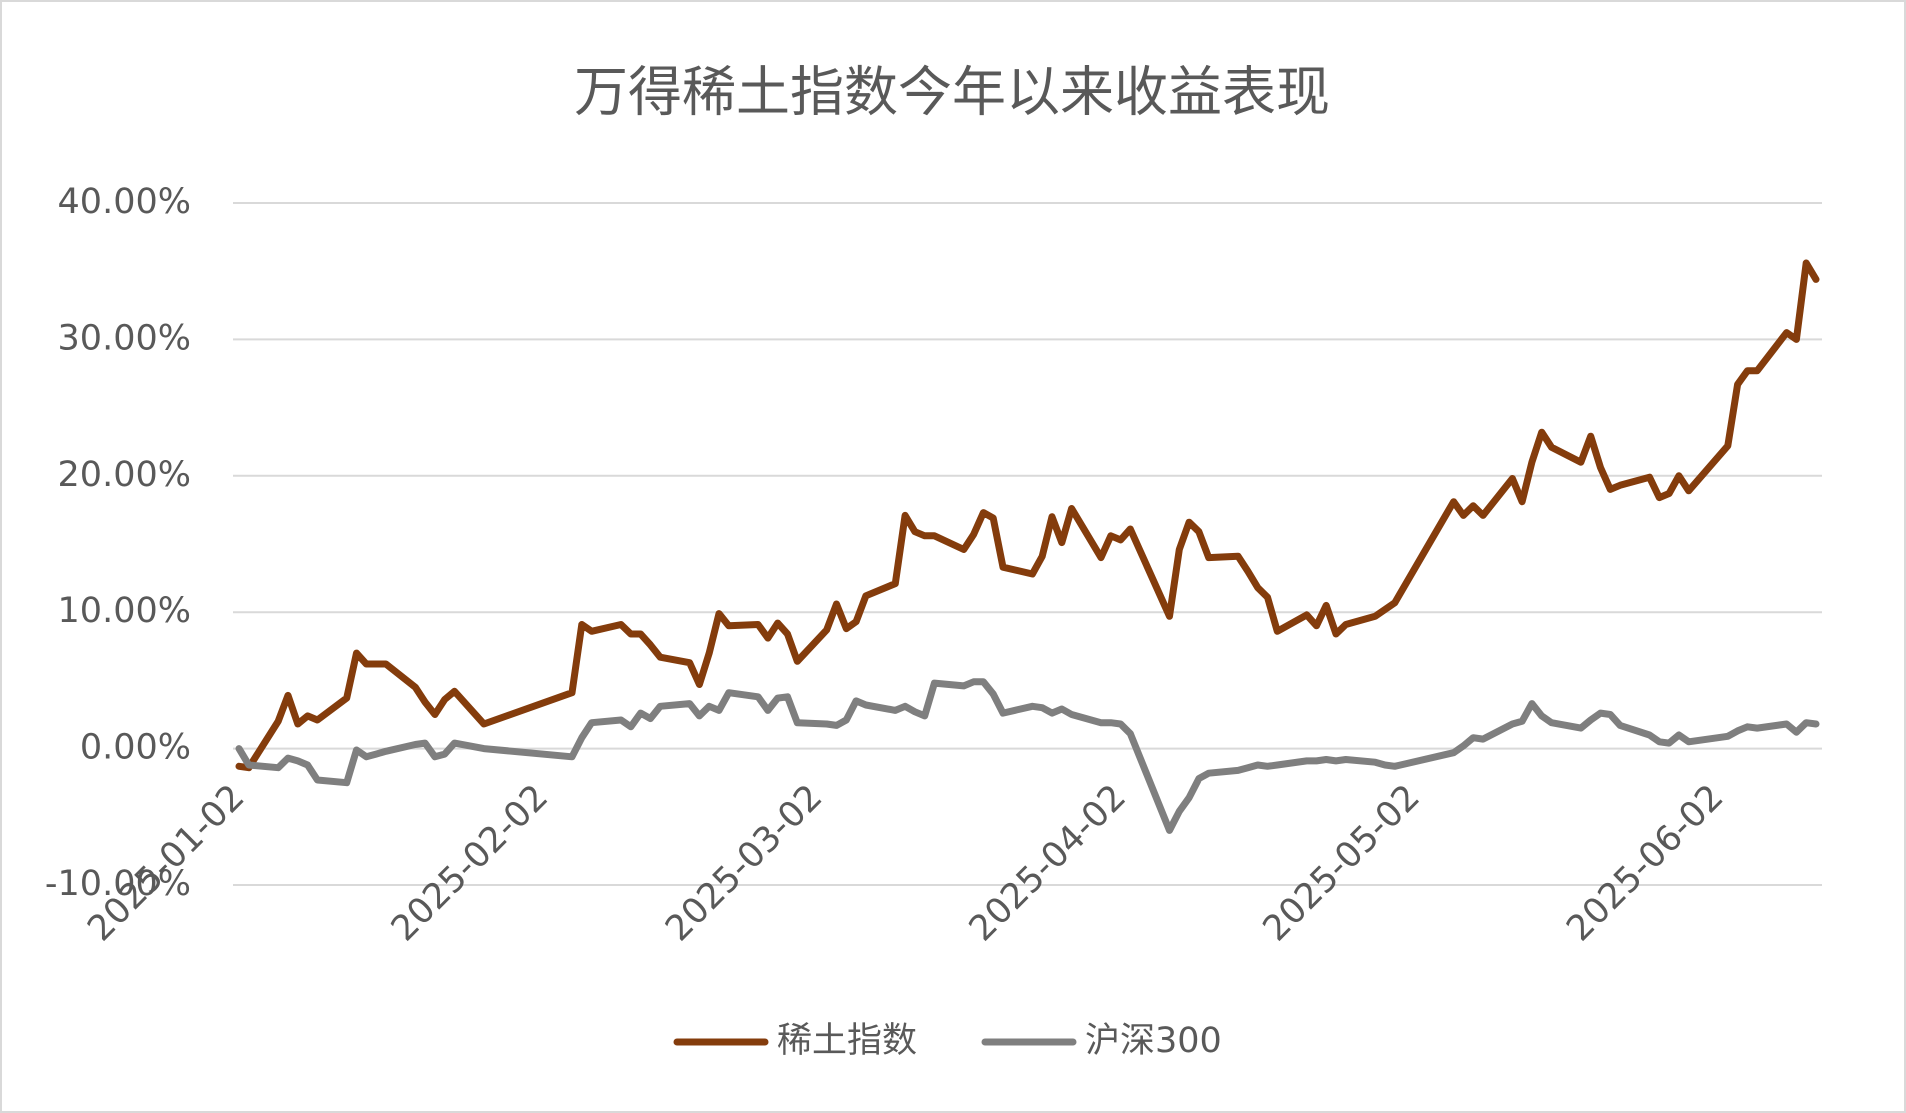  I want to click on y-tick-label: -10.00%, so click(118, 884).